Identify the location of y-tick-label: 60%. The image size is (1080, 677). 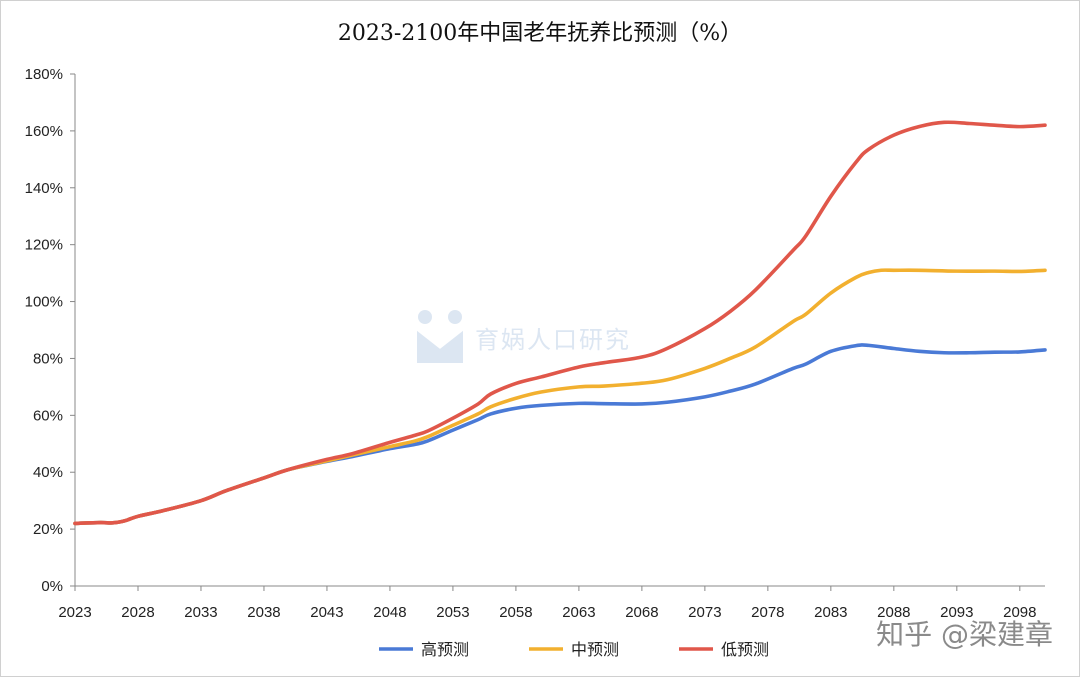
(48, 415).